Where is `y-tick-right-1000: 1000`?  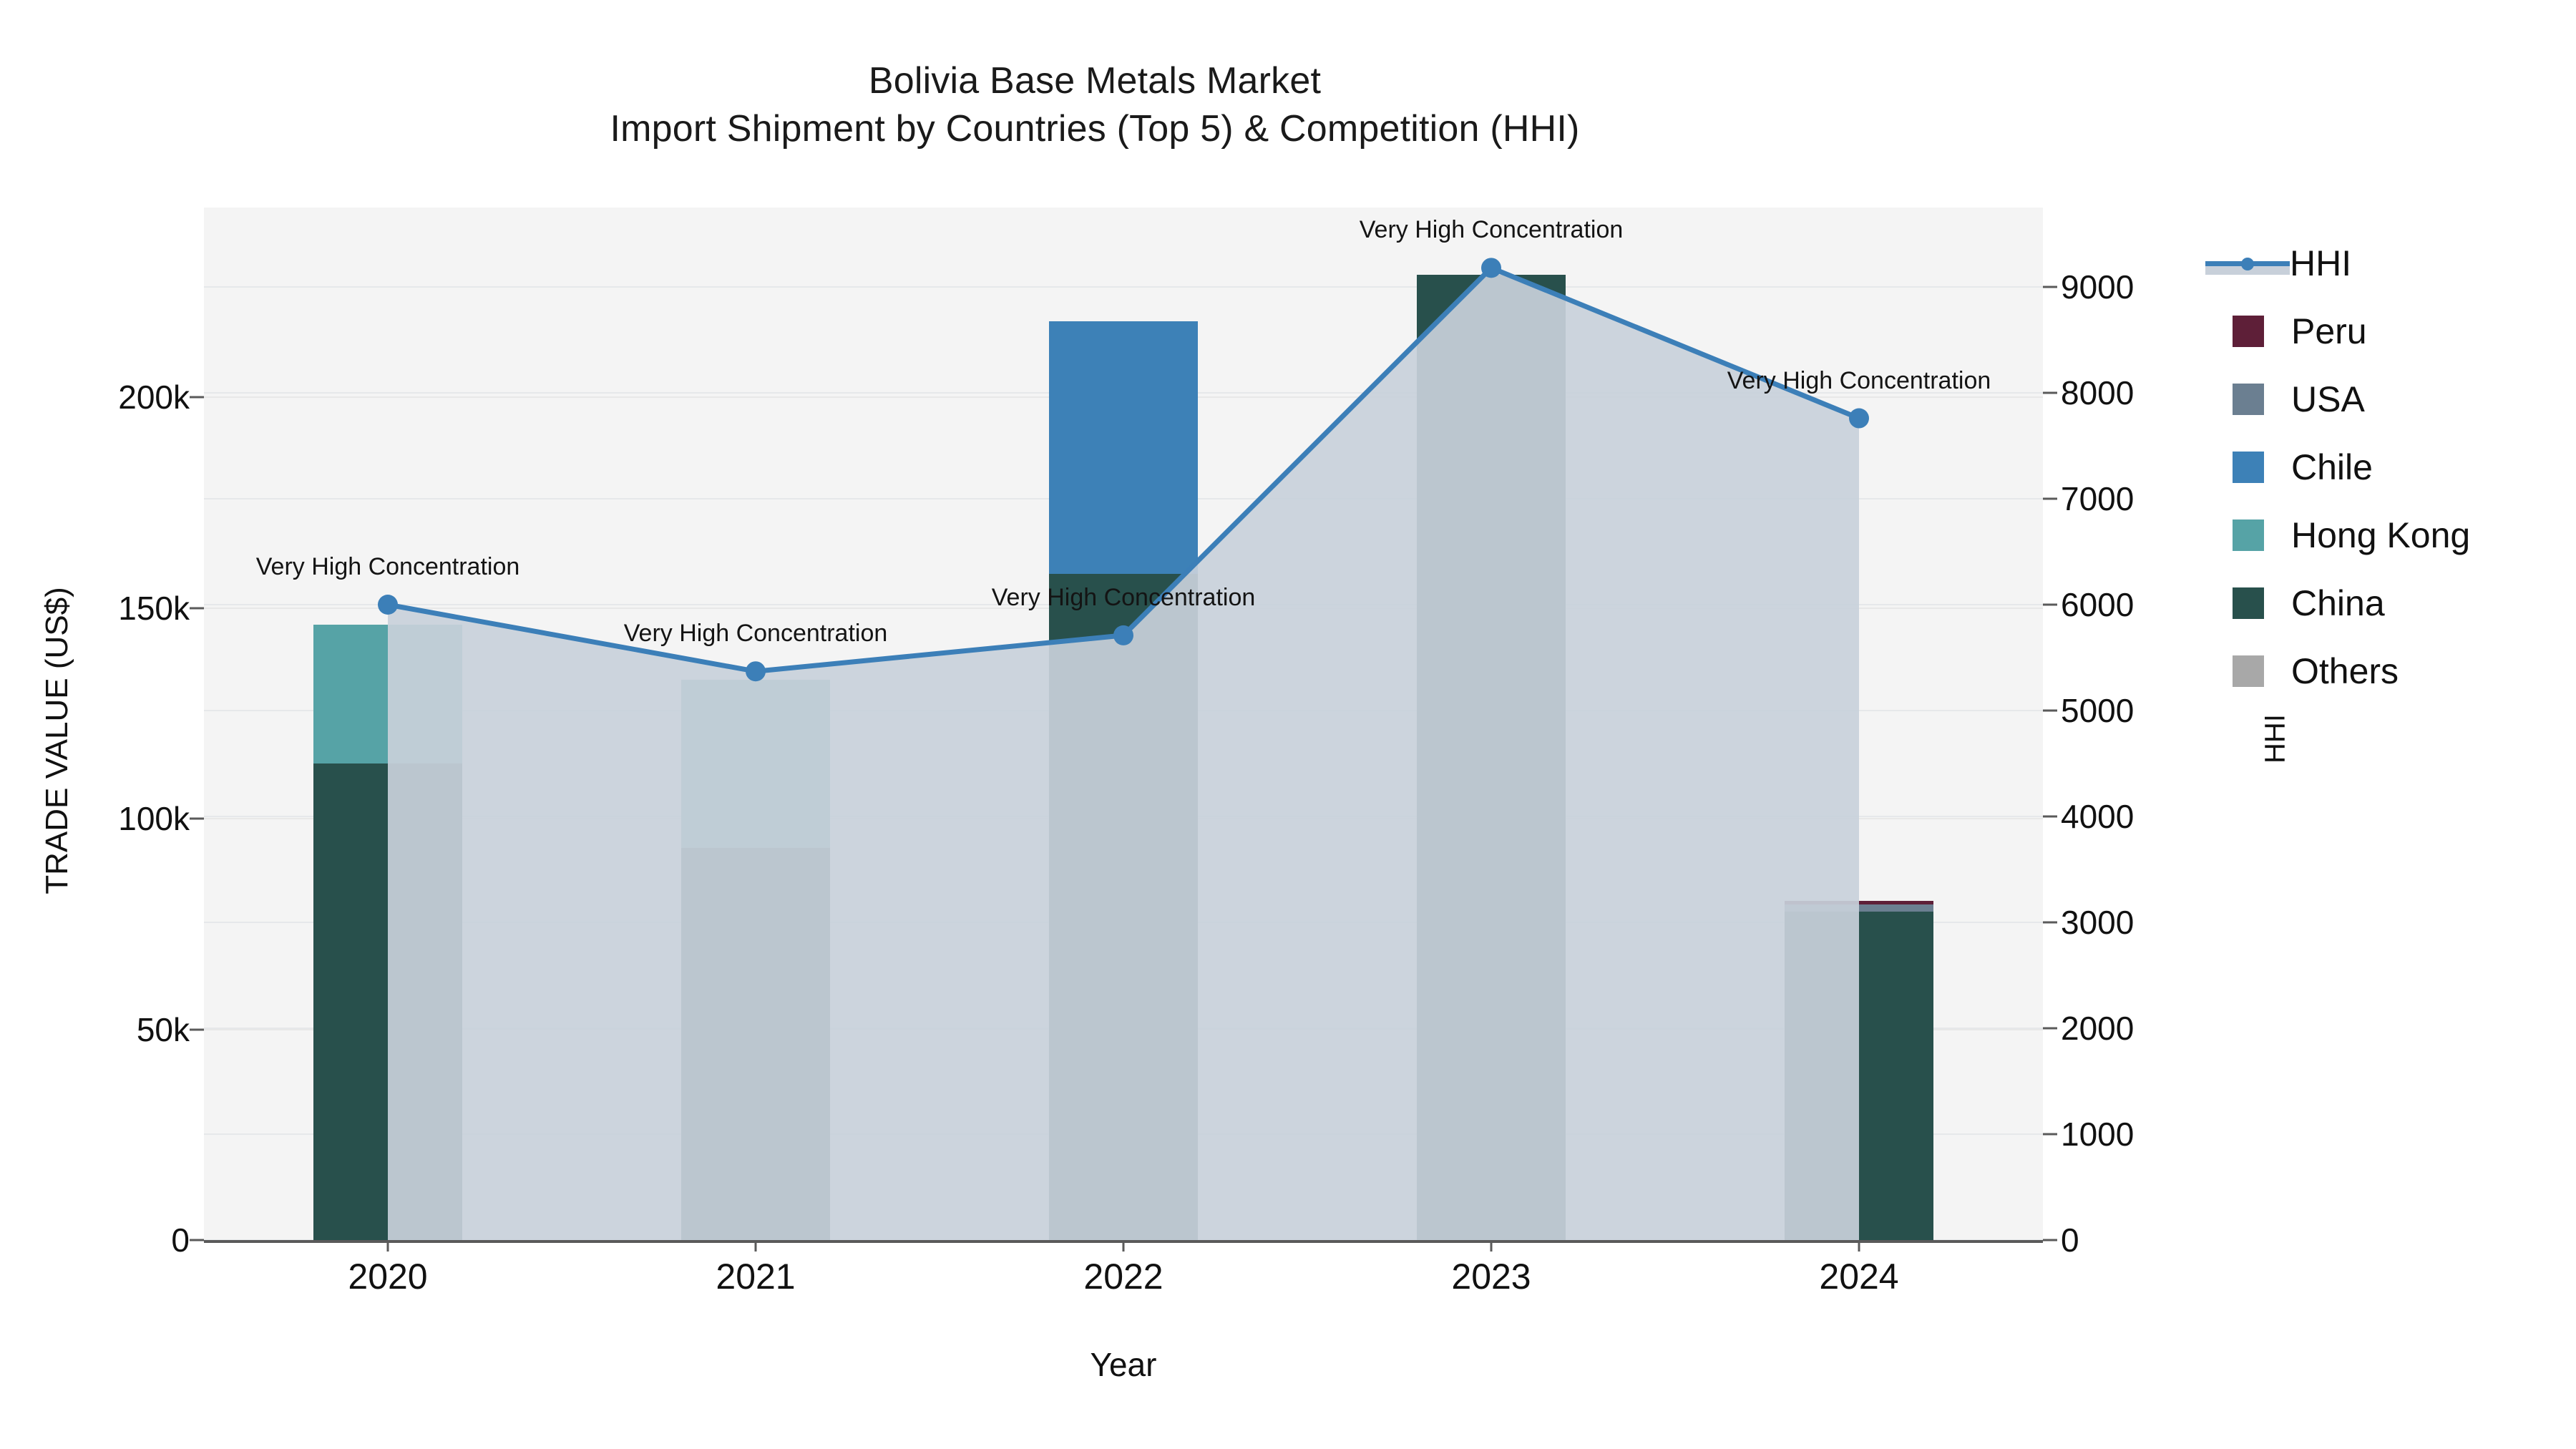
y-tick-right-1000: 1000 is located at coordinates (2098, 1134).